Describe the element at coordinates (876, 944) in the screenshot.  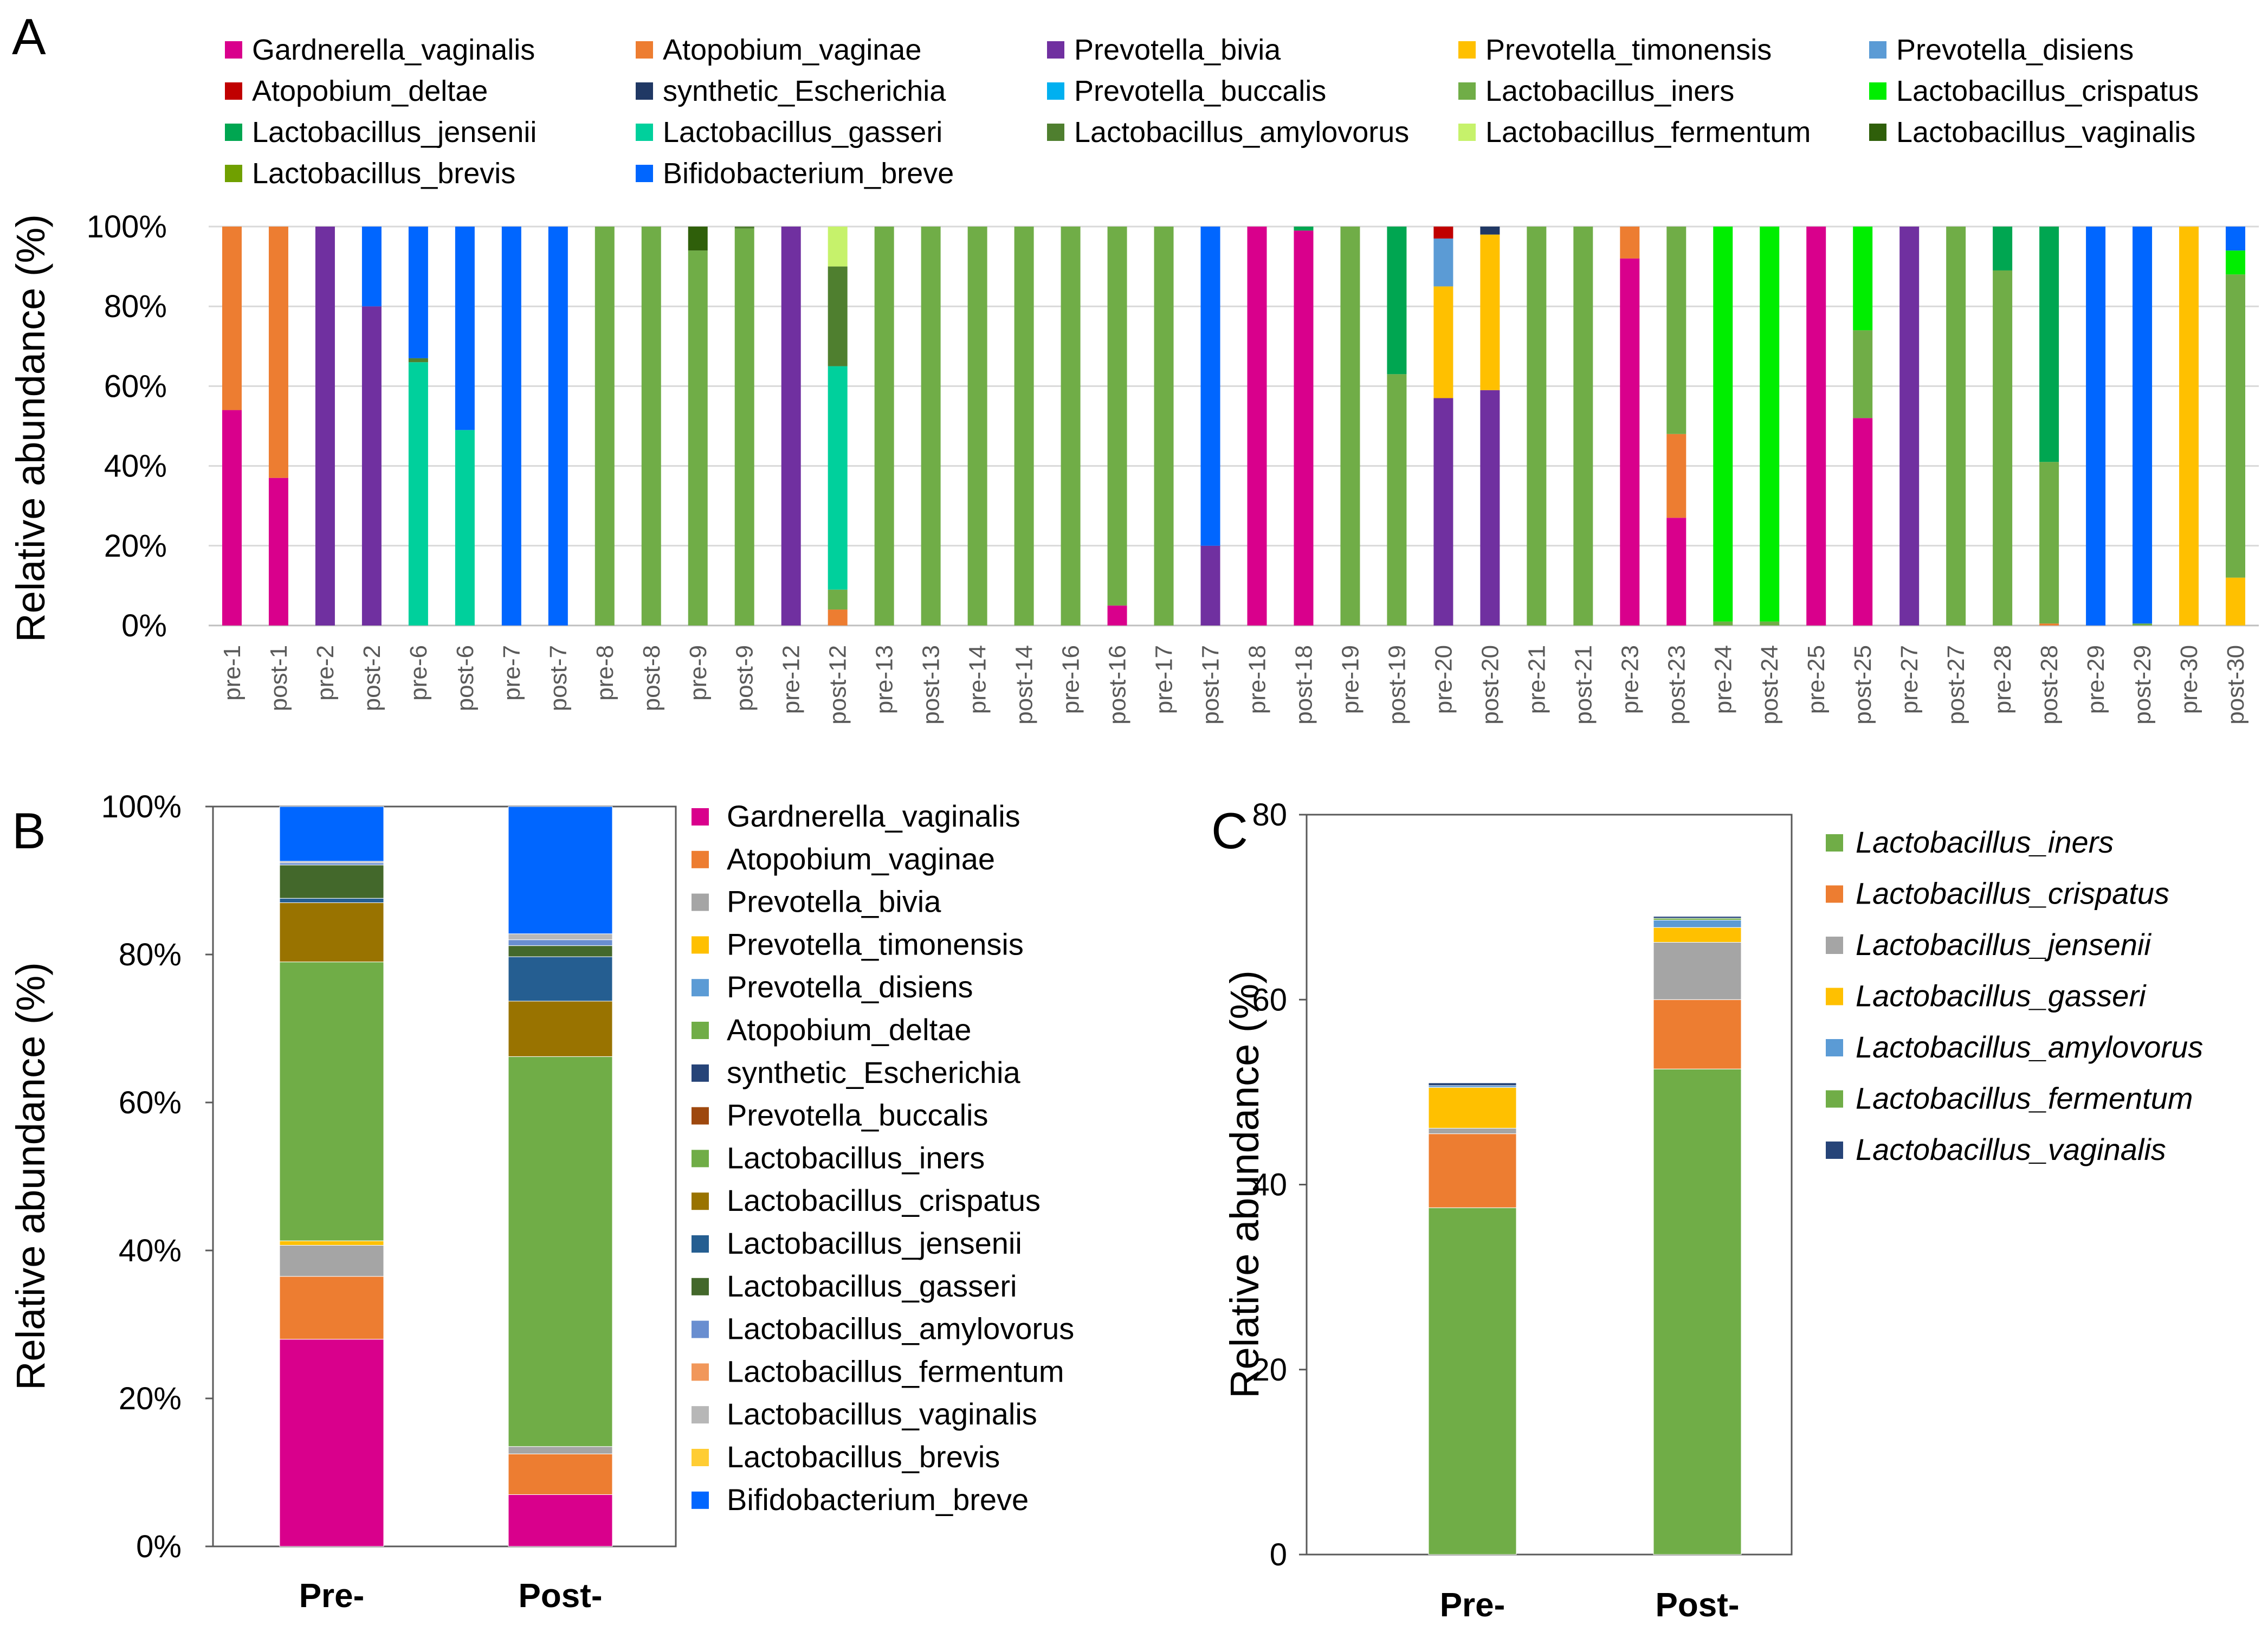
I see `legend-label-prevotella-timonensis: Prevotella_timonensis` at that location.